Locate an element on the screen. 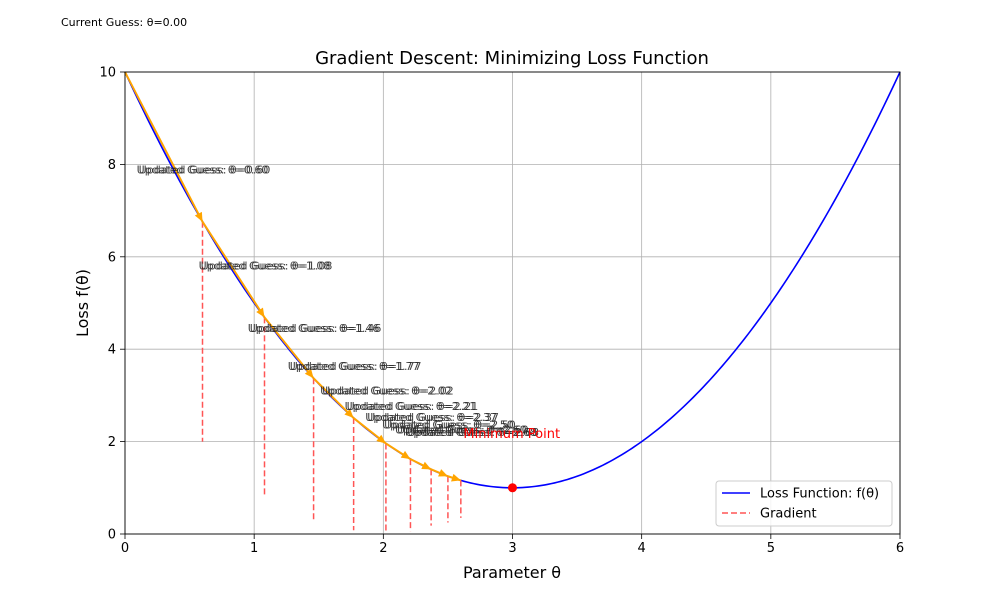 Image resolution: width=1000 pixels, height=600 pixels. legend-label-loss: Loss Function: f(θ) is located at coordinates (819, 494).